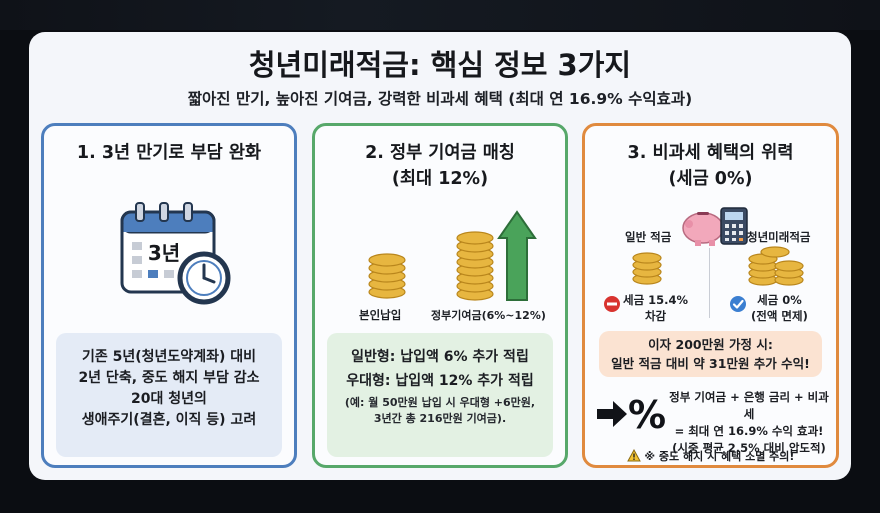  Describe the element at coordinates (779, 237) in the screenshot. I see `label-youth-savings: 청년미래적금` at that location.